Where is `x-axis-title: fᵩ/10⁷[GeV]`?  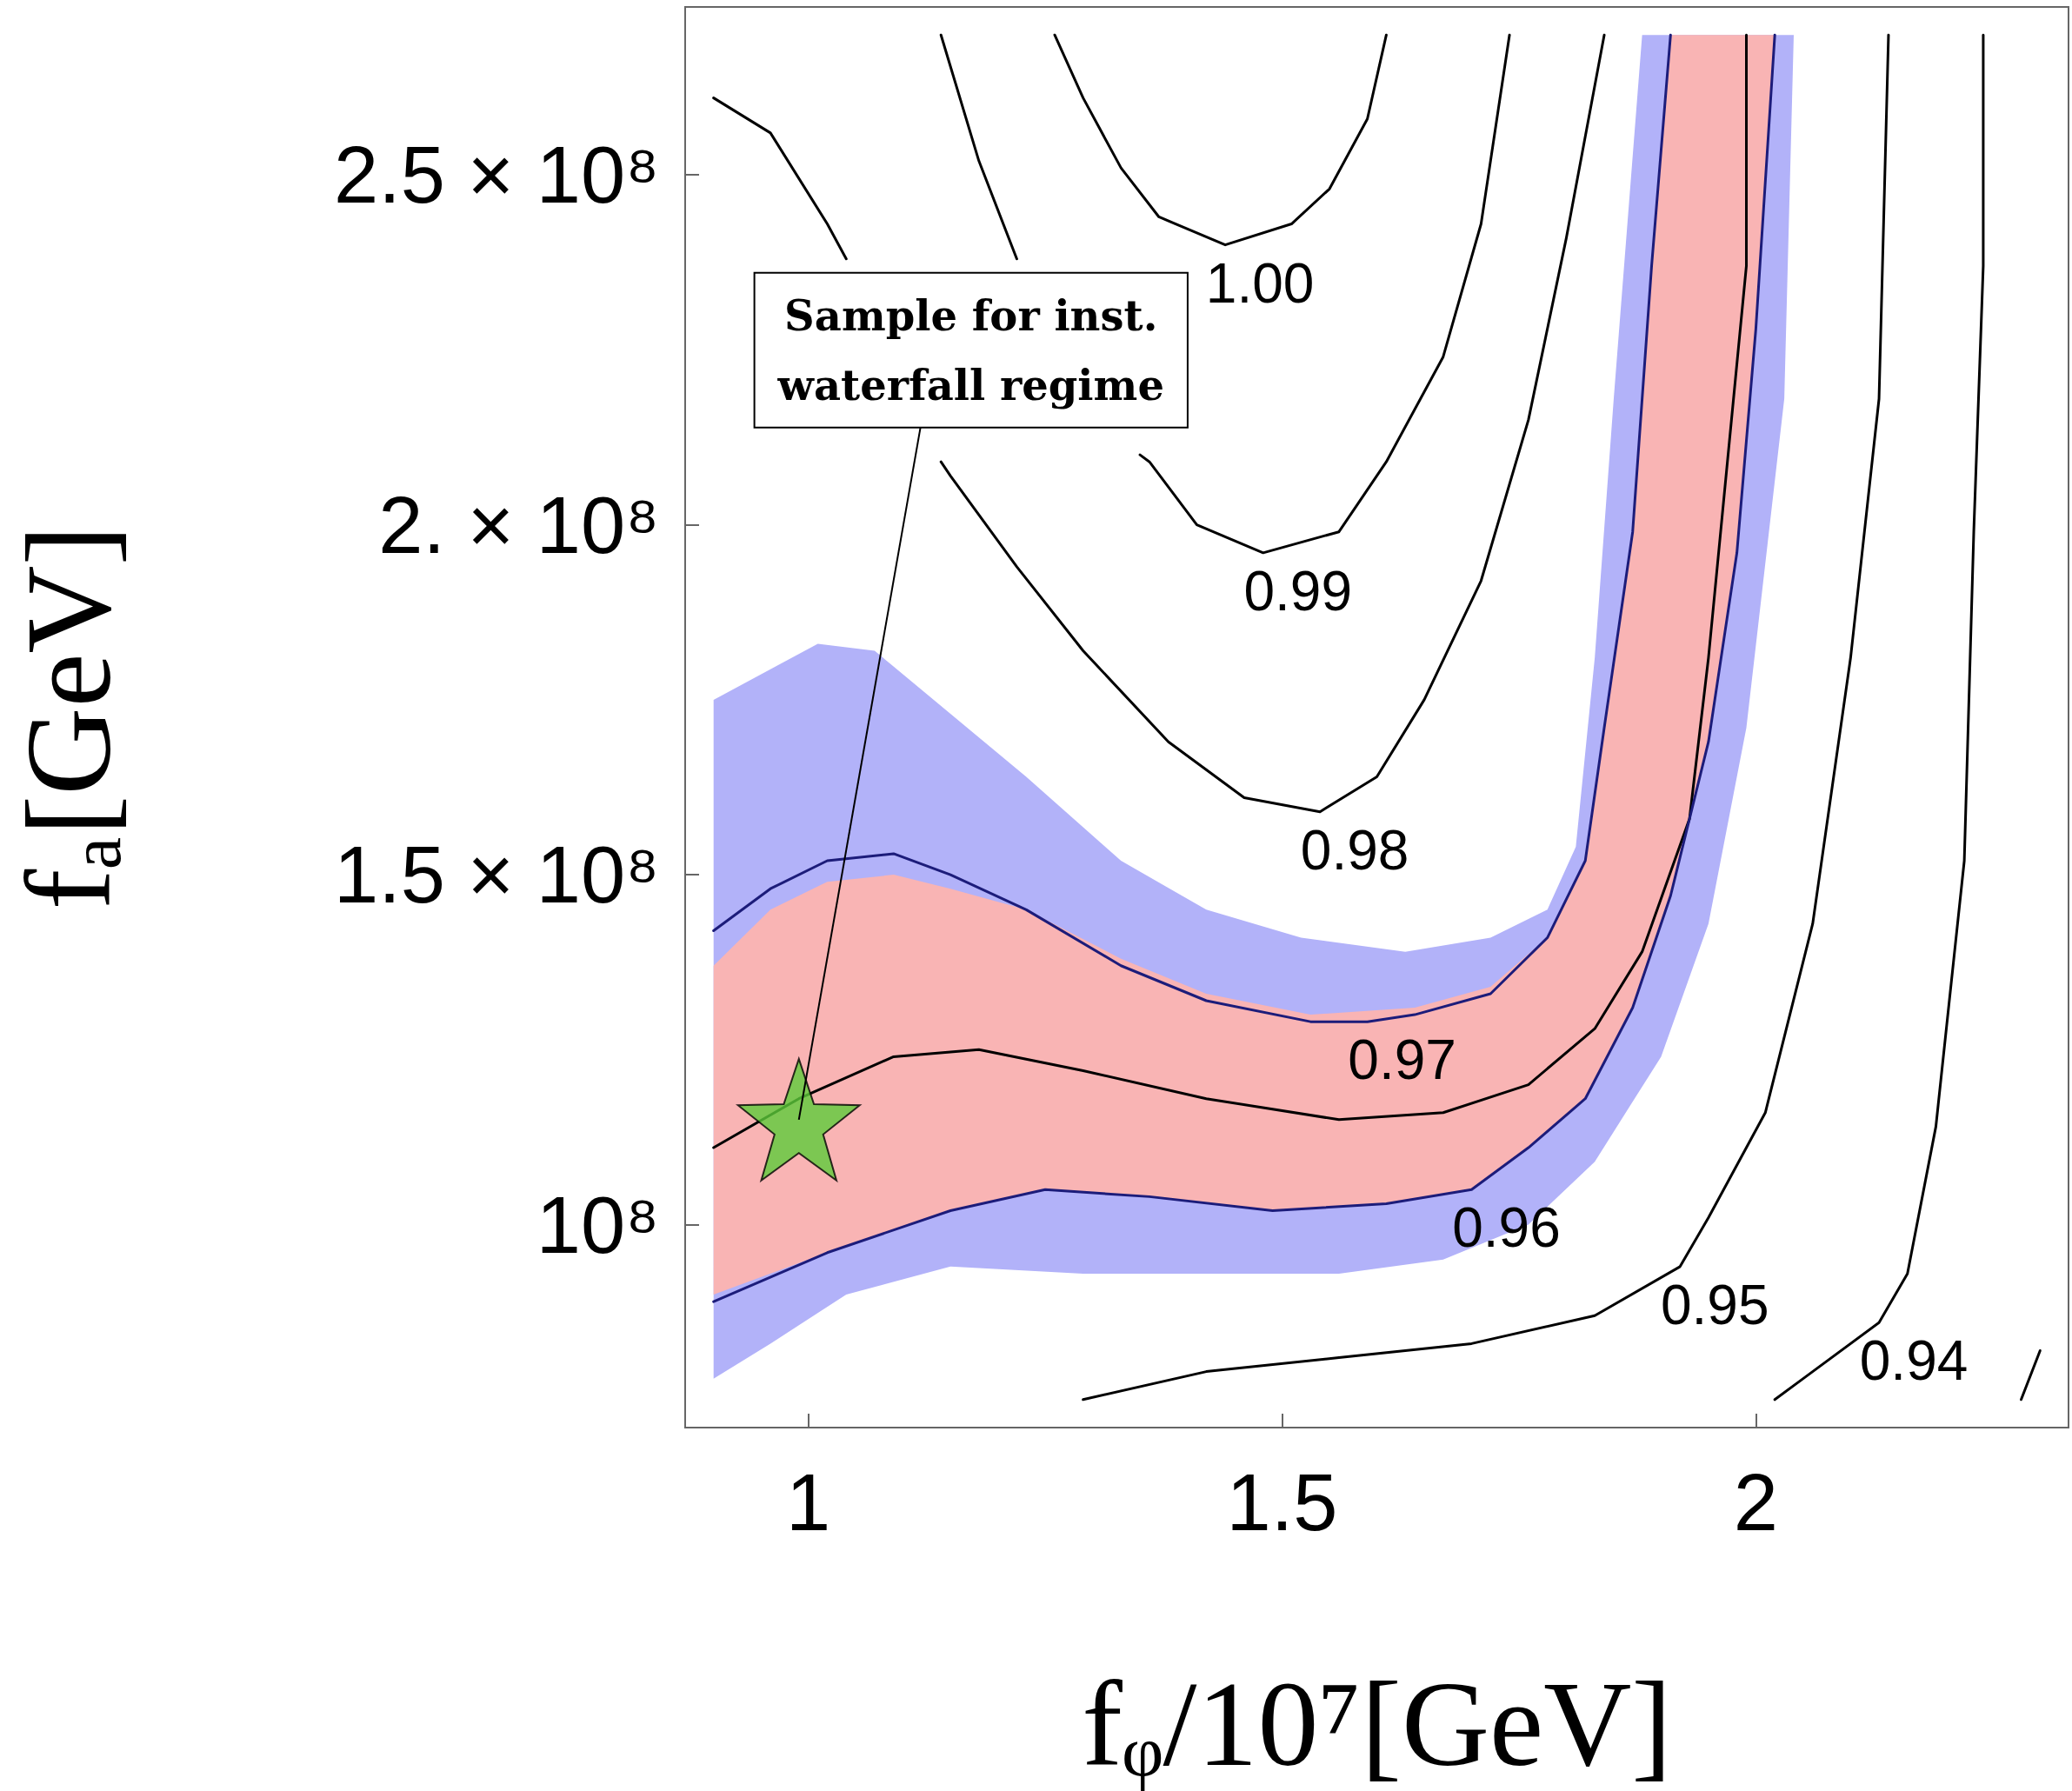
x-axis-title: fᵩ/10⁷[GeV] is located at coordinates (1377, 1723).